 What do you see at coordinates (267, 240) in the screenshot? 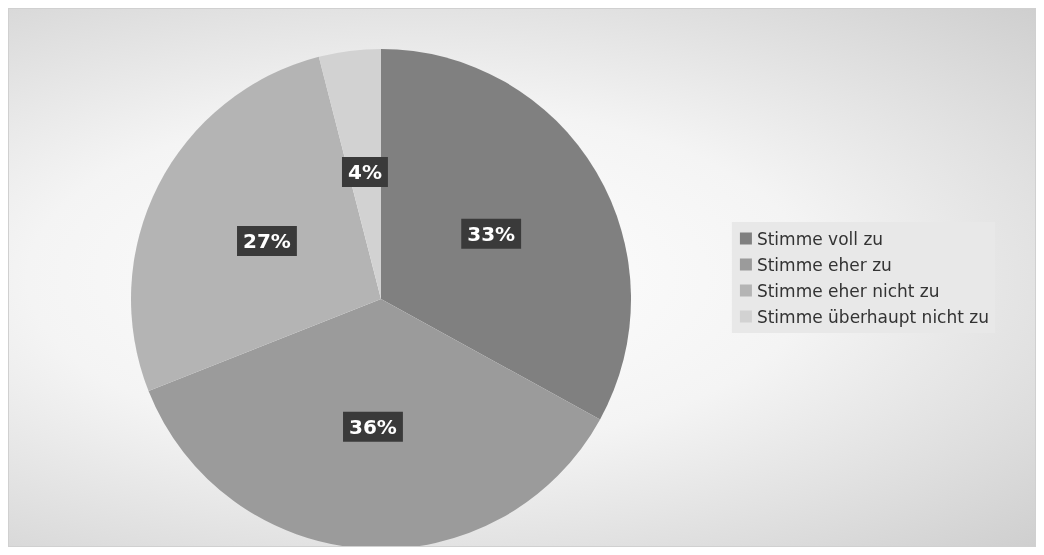
I see `data-label: 27%` at bounding box center [267, 240].